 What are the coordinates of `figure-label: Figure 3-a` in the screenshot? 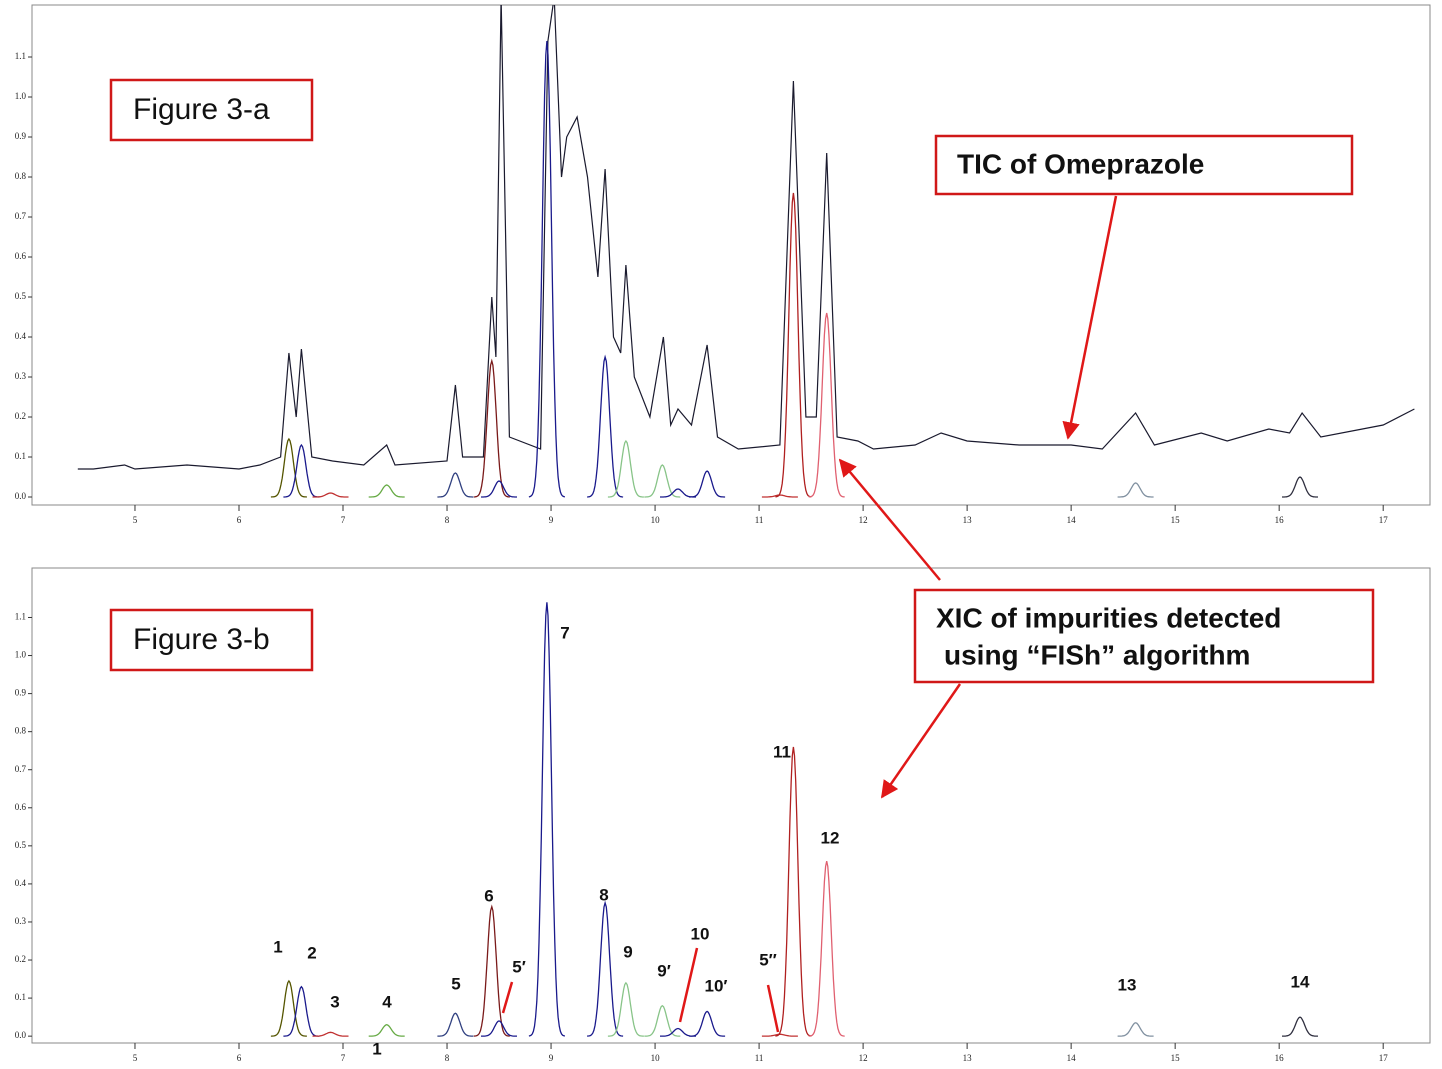 It's located at (201, 109).